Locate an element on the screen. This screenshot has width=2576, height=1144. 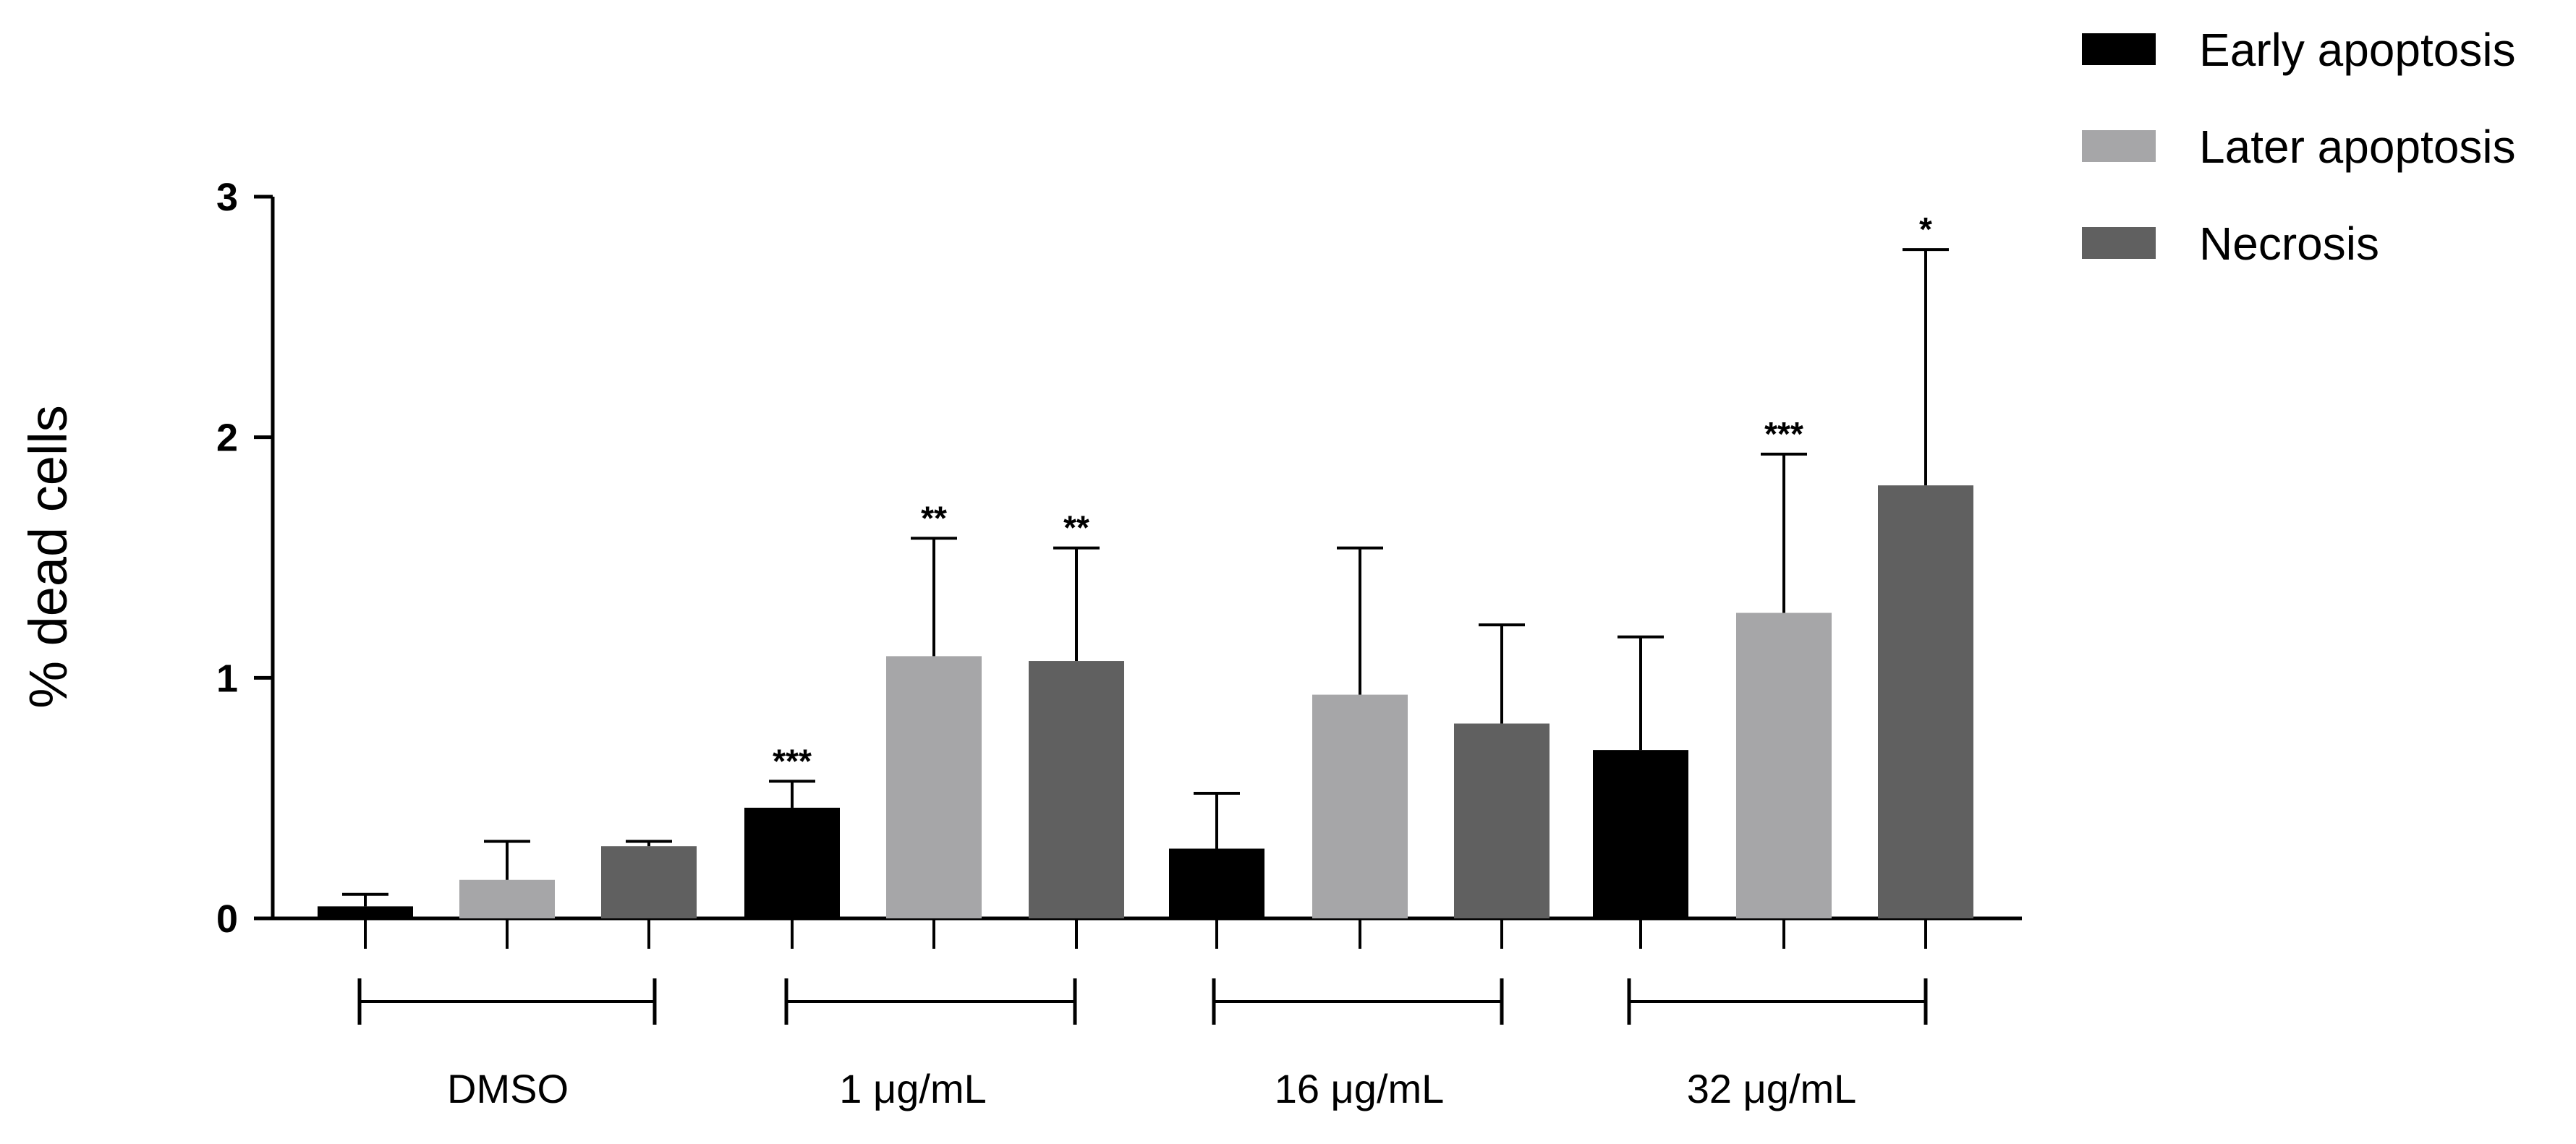
y-ticks: 0 1 2 3 is located at coordinates (244, 559).